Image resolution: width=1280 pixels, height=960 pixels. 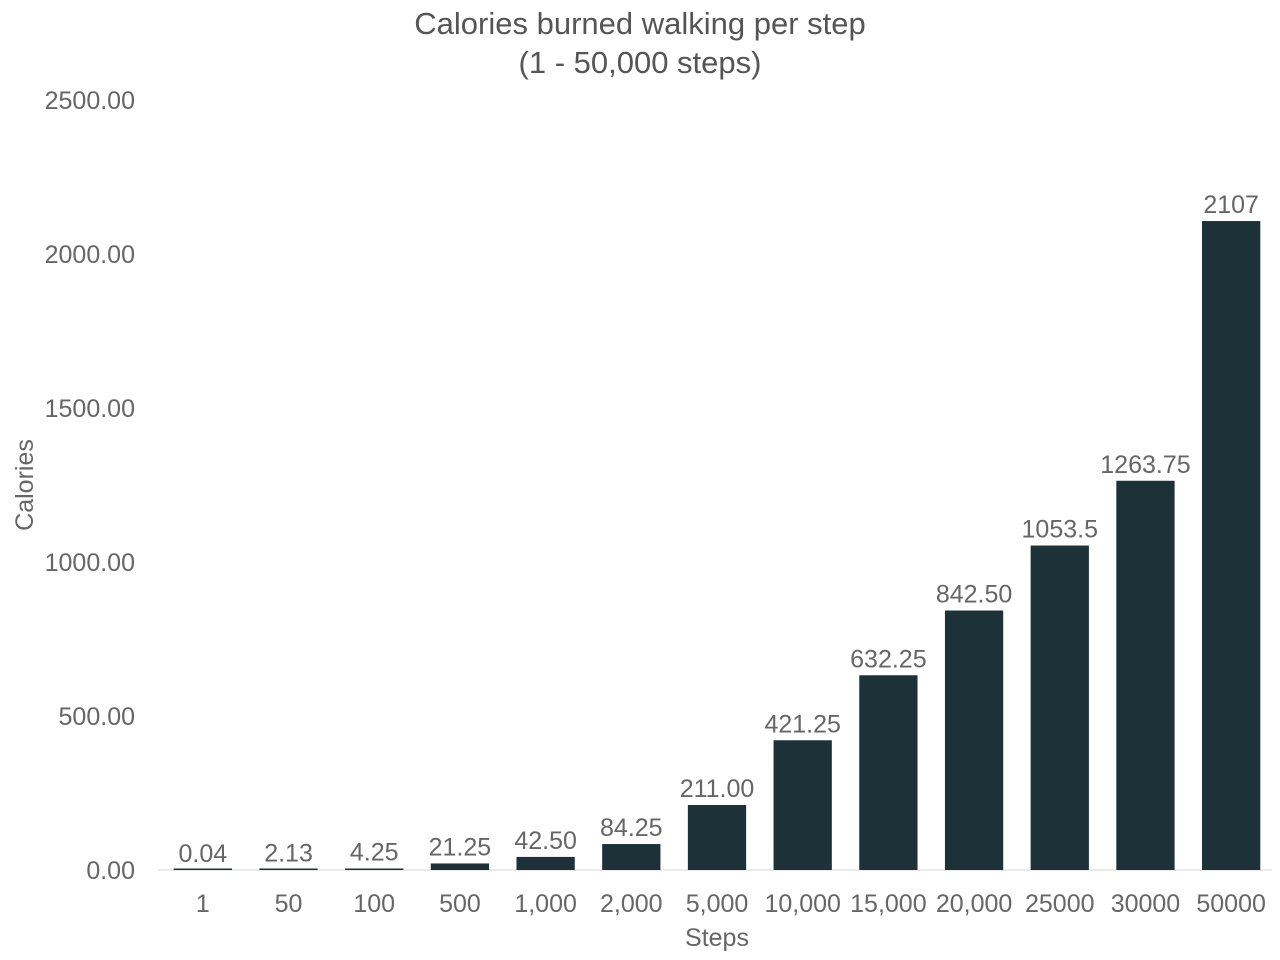 I want to click on data-label: 0.04, so click(x=203, y=854).